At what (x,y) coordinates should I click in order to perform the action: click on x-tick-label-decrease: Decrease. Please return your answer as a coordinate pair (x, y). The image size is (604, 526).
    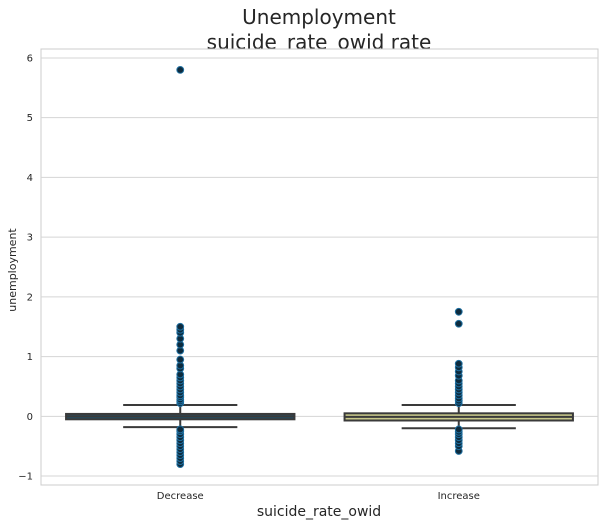
    Looking at the image, I should click on (180, 496).